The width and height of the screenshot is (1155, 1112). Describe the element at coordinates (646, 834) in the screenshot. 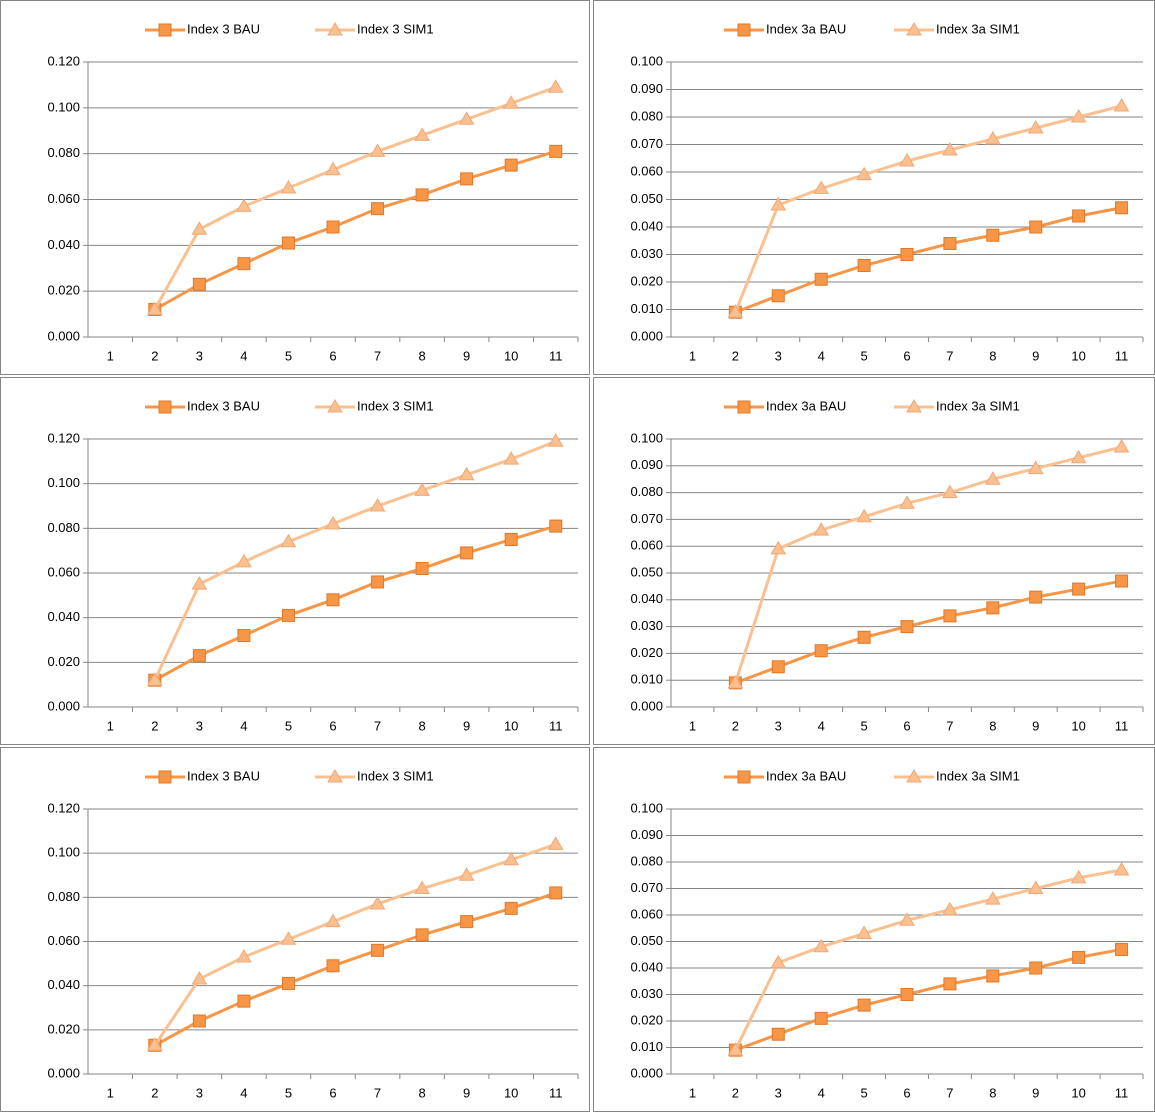

I see `y-tick-label: 0.090` at that location.